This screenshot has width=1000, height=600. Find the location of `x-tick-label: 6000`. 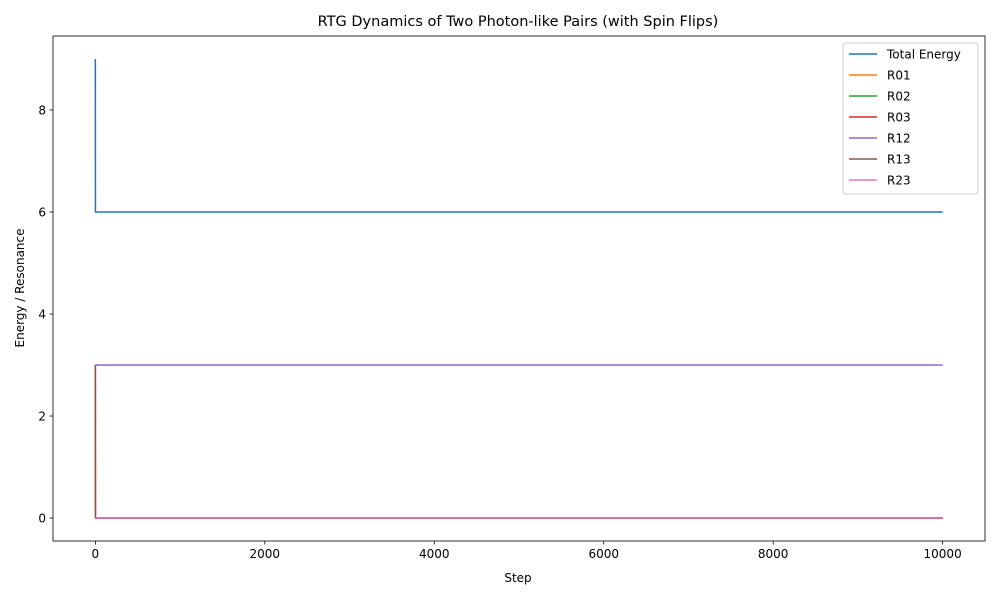

x-tick-label: 6000 is located at coordinates (603, 554).